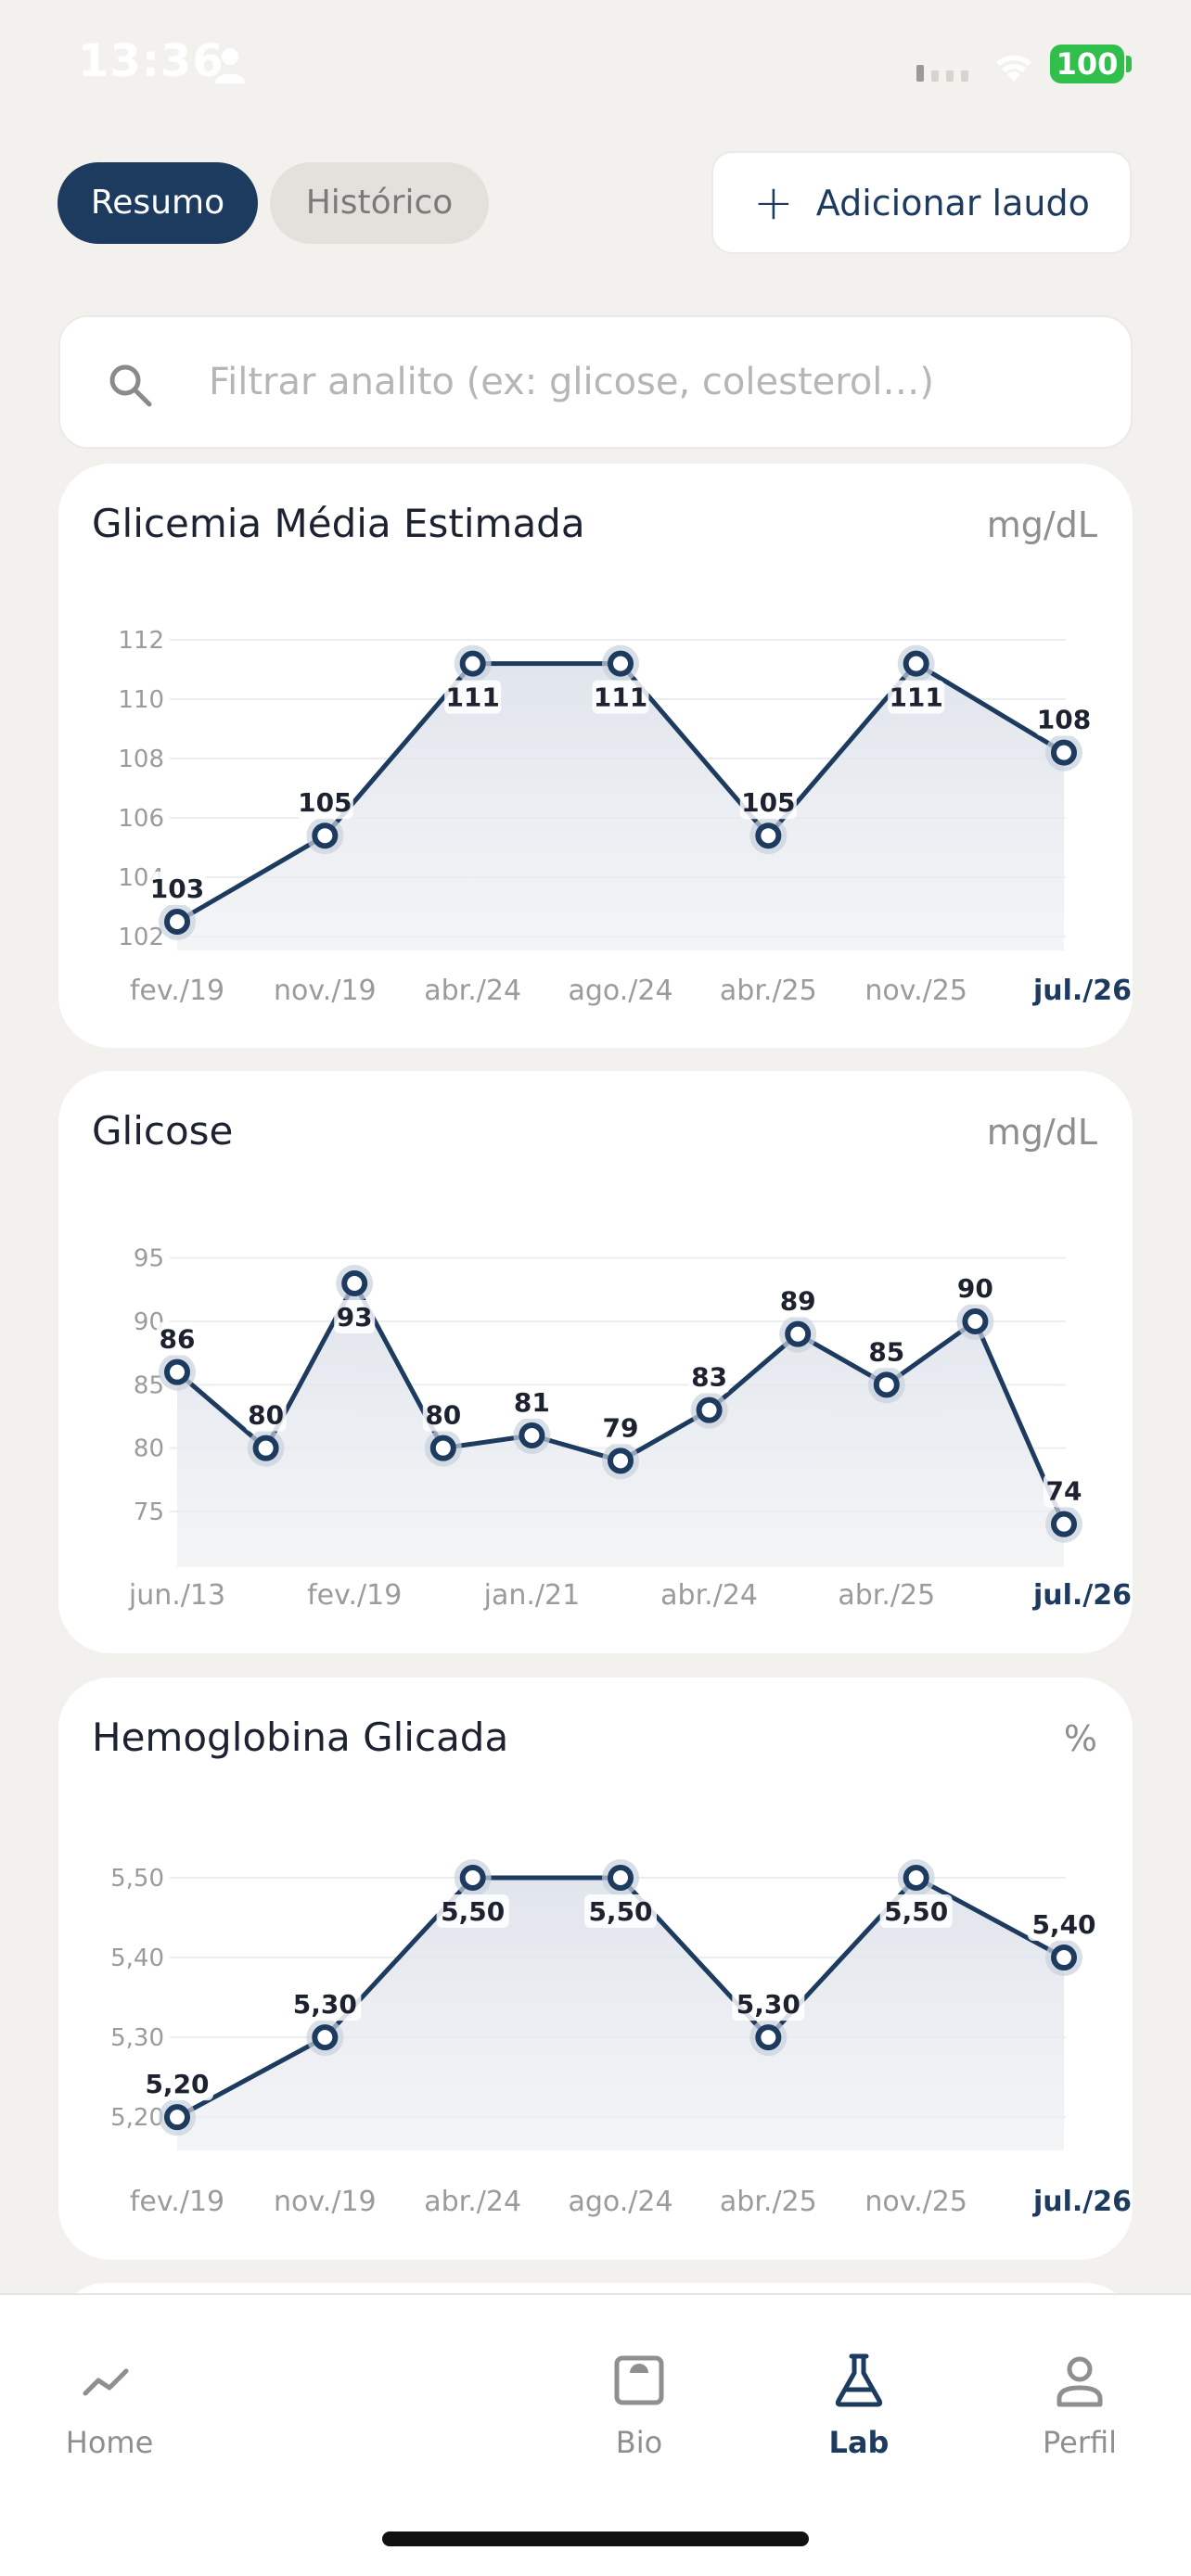 The width and height of the screenshot is (1191, 2576). I want to click on x-tick-label: nov./25, so click(916, 2202).